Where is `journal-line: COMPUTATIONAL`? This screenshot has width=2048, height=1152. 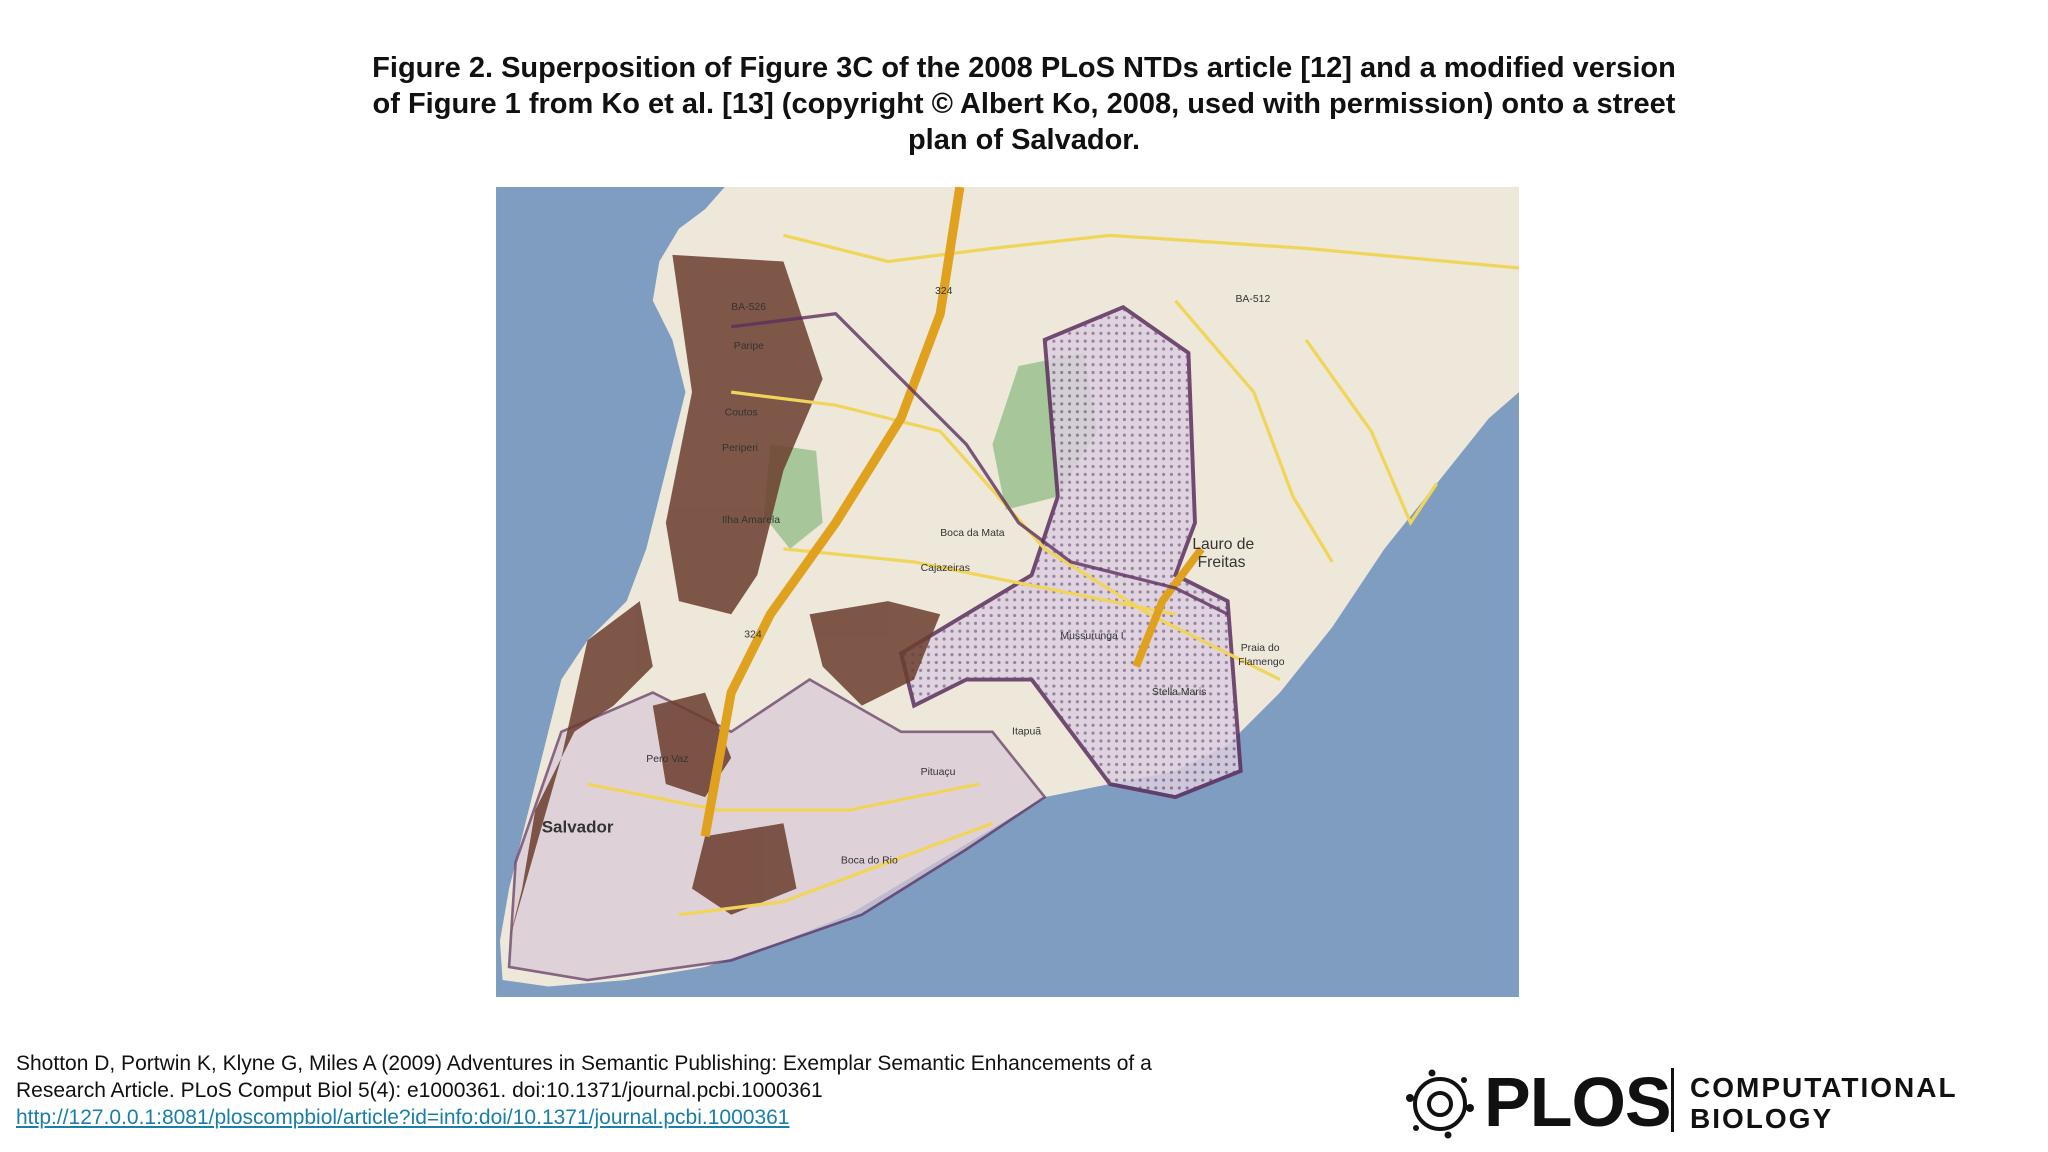
journal-line: COMPUTATIONAL is located at coordinates (1824, 1087).